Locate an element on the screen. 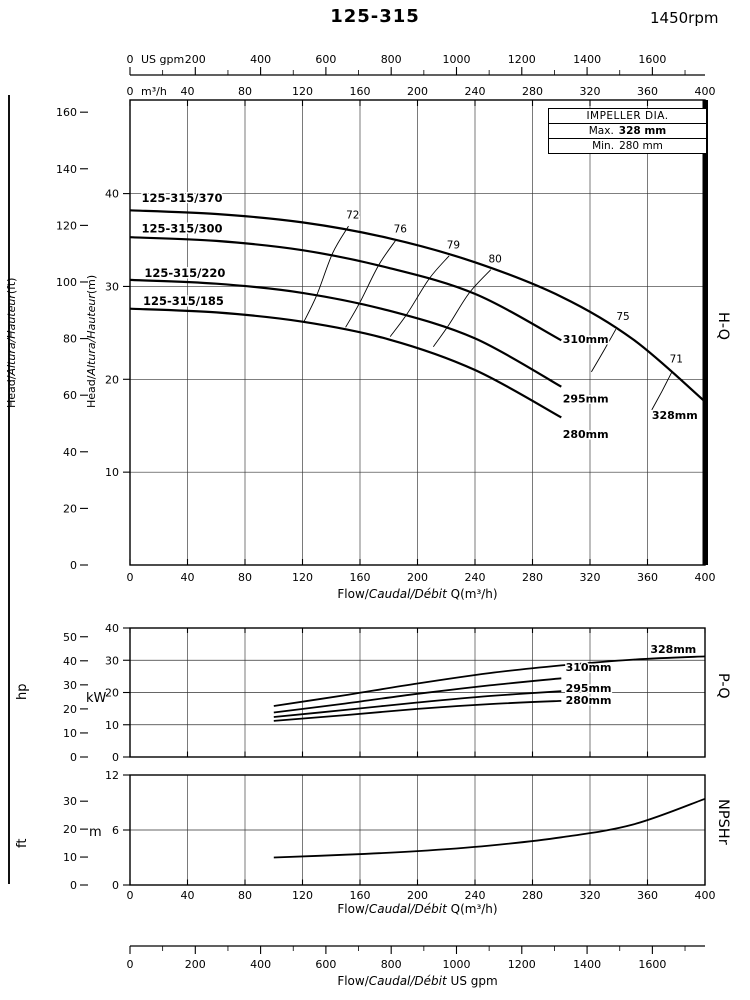 This screenshot has width=750, height=1000. impeller-min-row: Min. 280 mm is located at coordinates (627, 145).